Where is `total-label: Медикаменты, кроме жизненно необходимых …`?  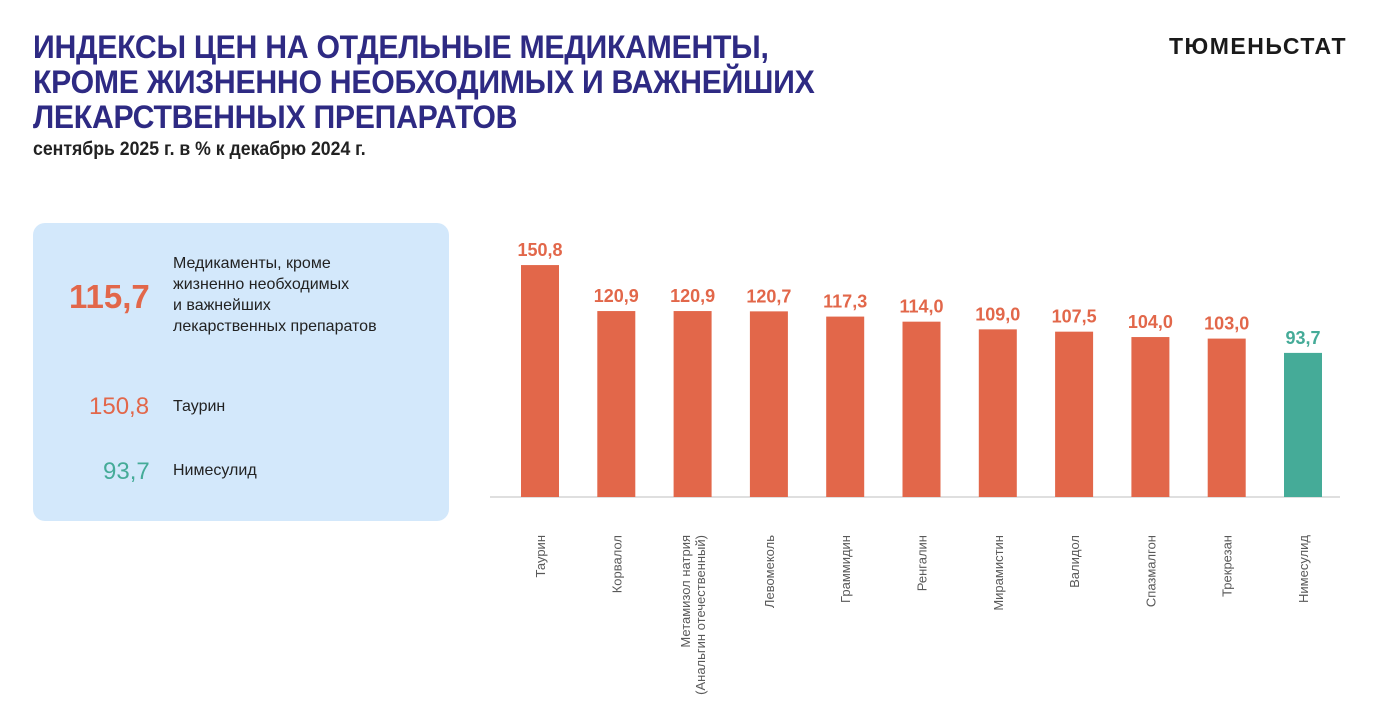
total-label: Медикаменты, кроме жизненно необходимых … is located at coordinates (275, 295).